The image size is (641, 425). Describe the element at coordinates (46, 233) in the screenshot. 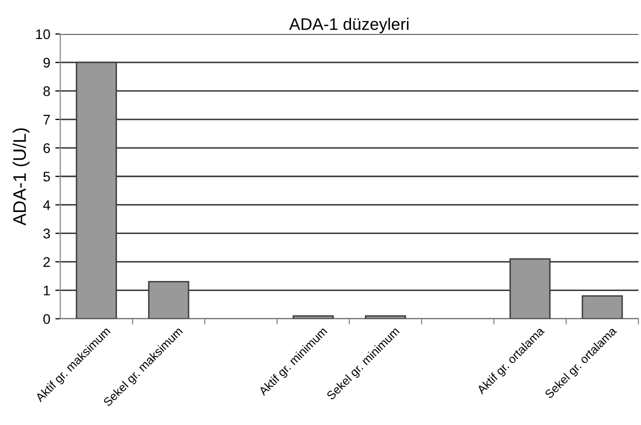

I see `y-tick-label: 3` at that location.